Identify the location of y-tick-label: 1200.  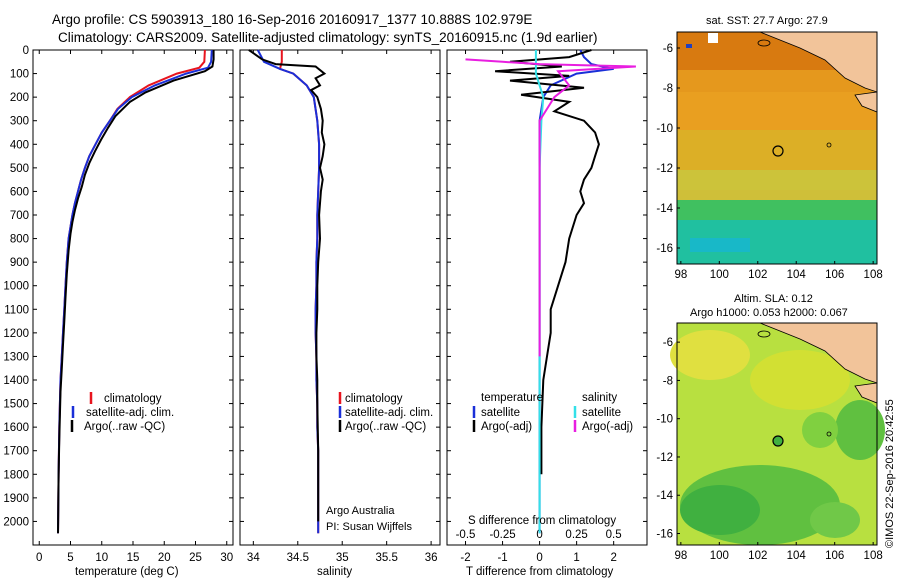
(16, 334).